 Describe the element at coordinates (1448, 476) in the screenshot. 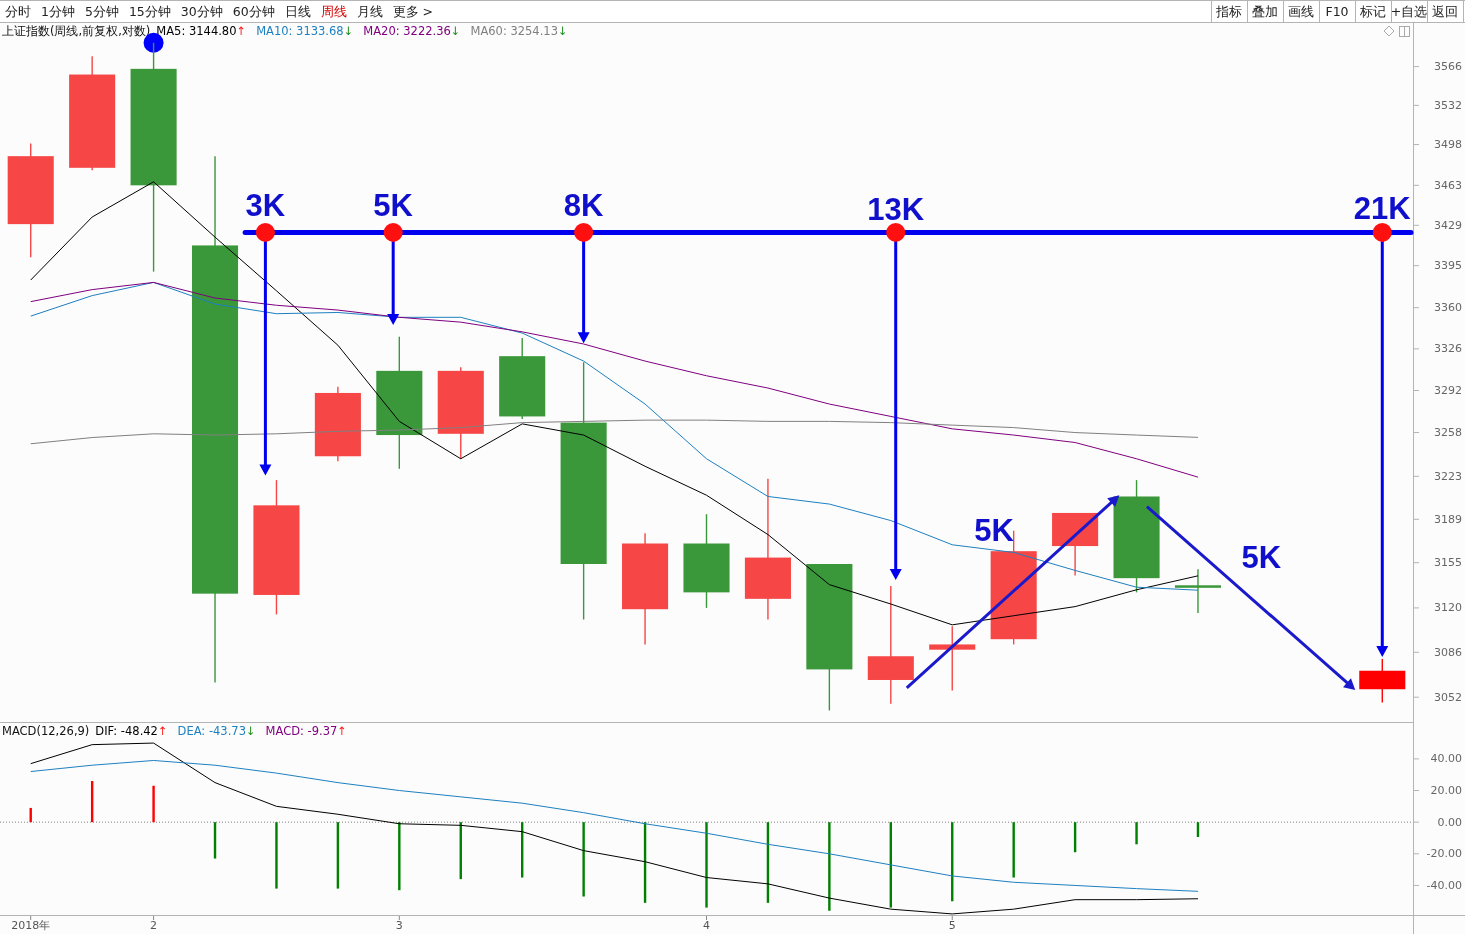

I see `y-tick-label: 3223` at that location.